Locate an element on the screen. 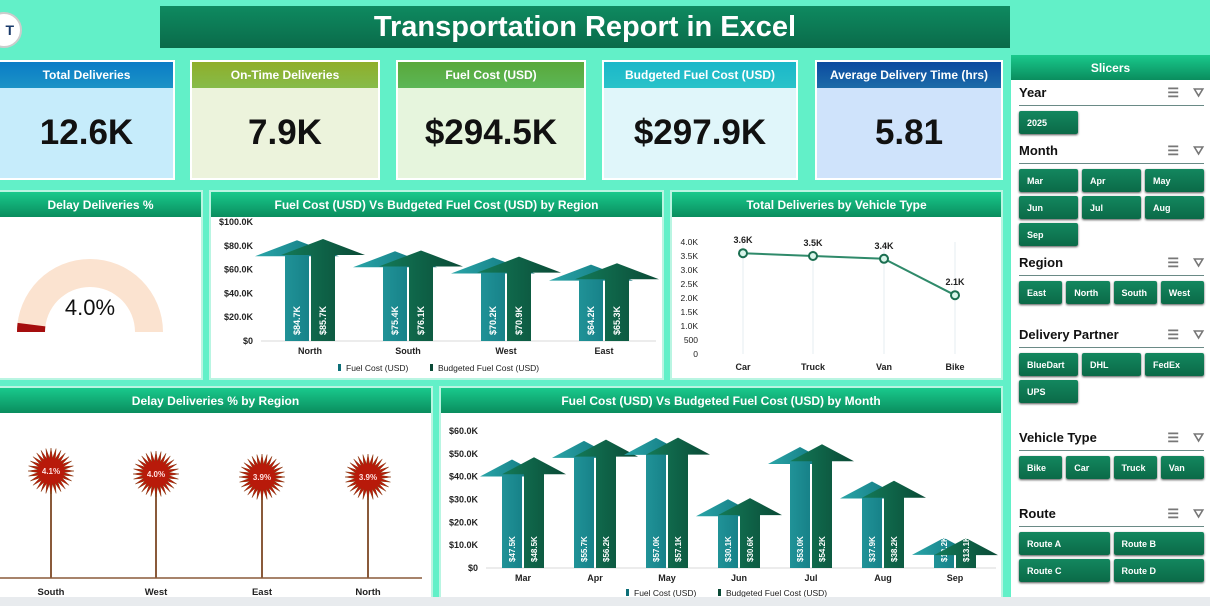  slicer-header: Route ☰ ⛛ is located at coordinates (1111, 514).